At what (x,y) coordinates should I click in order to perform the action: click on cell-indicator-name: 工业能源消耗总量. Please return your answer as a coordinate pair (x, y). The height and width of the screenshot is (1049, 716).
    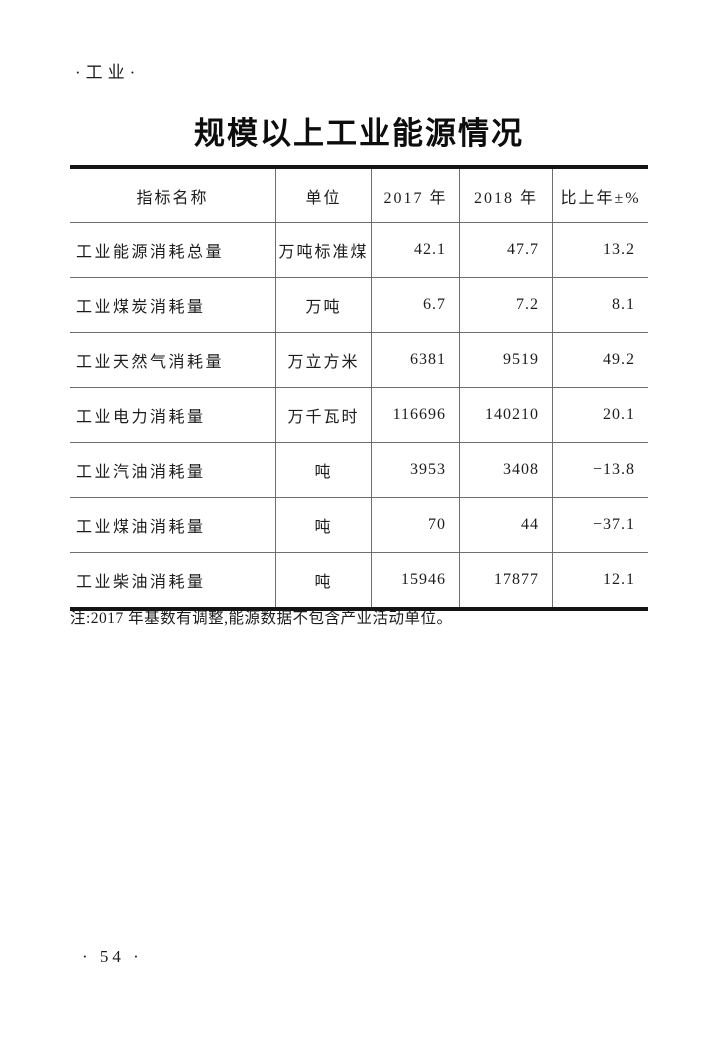
    Looking at the image, I should click on (173, 250).